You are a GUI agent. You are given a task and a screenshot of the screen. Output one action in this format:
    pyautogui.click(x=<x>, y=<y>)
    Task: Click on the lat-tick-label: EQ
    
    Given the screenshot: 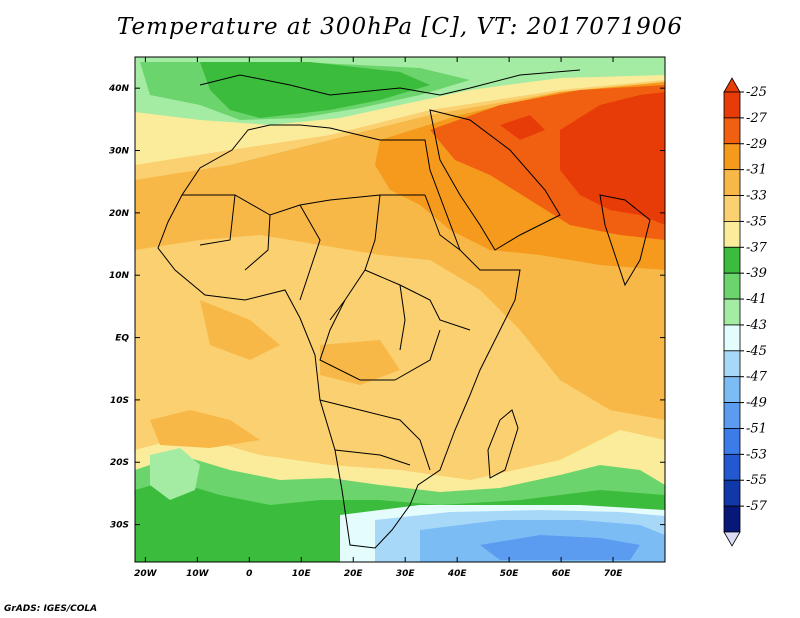 What is the action you would take?
    pyautogui.click(x=122, y=339)
    